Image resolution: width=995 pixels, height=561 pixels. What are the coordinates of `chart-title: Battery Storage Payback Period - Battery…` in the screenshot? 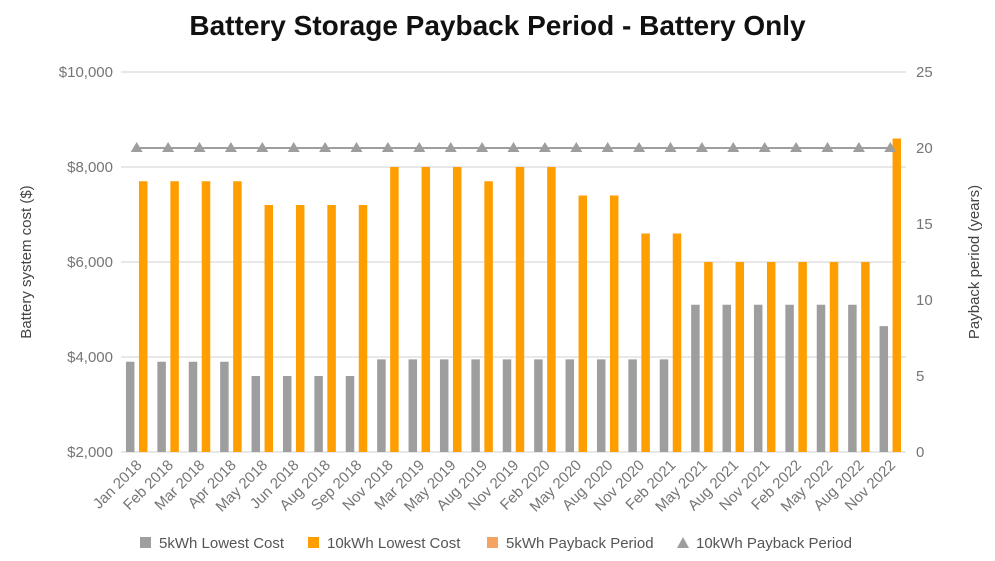 It's located at (497, 25).